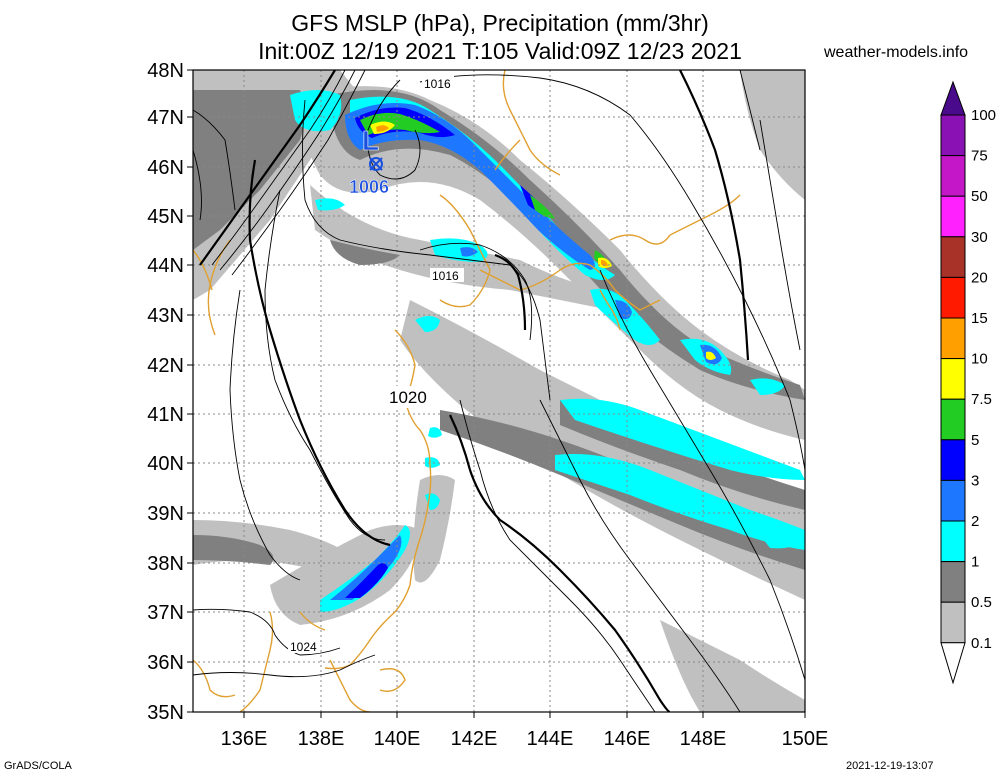 The image size is (1000, 779). What do you see at coordinates (981, 399) in the screenshot?
I see `colorbar-label: 7.5` at bounding box center [981, 399].